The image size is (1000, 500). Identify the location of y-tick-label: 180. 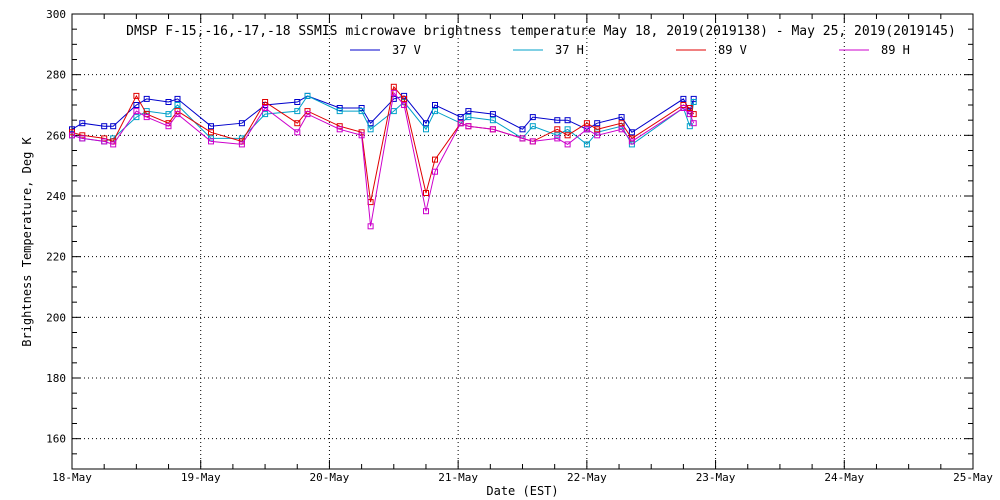
(56, 378).